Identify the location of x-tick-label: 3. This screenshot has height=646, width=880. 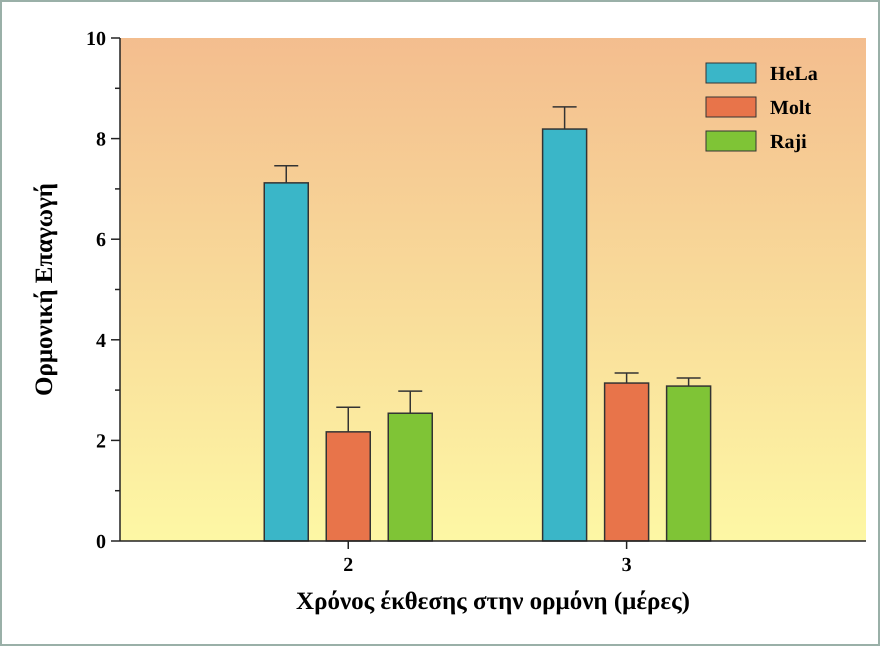
(627, 565).